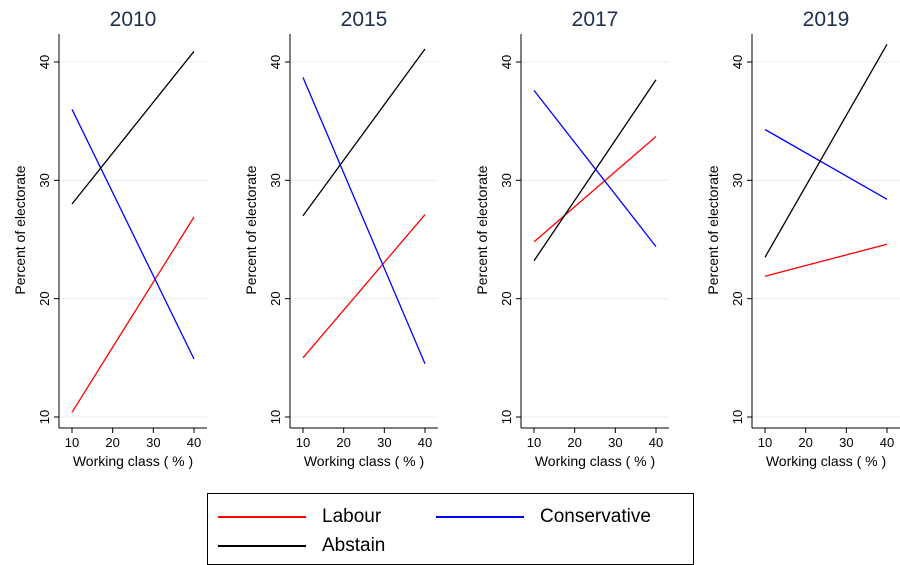 The image size is (900, 565). Describe the element at coordinates (826, 19) in the screenshot. I see `panel-title: 2019` at that location.